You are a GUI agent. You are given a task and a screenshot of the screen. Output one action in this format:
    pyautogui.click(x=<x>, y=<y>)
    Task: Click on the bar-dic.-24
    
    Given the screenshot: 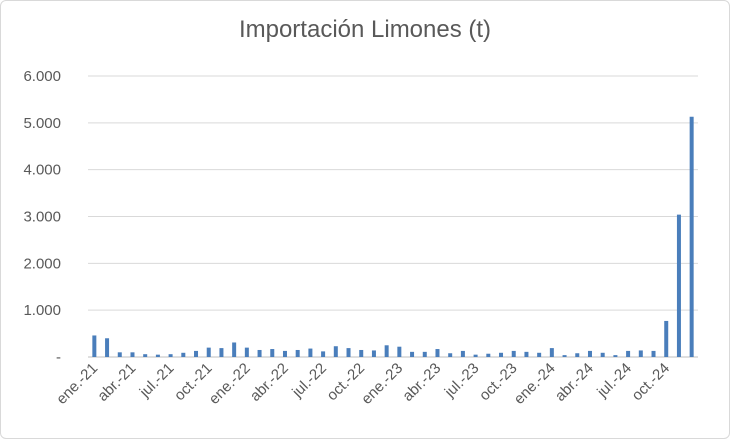 What is the action you would take?
    pyautogui.click(x=691, y=236)
    